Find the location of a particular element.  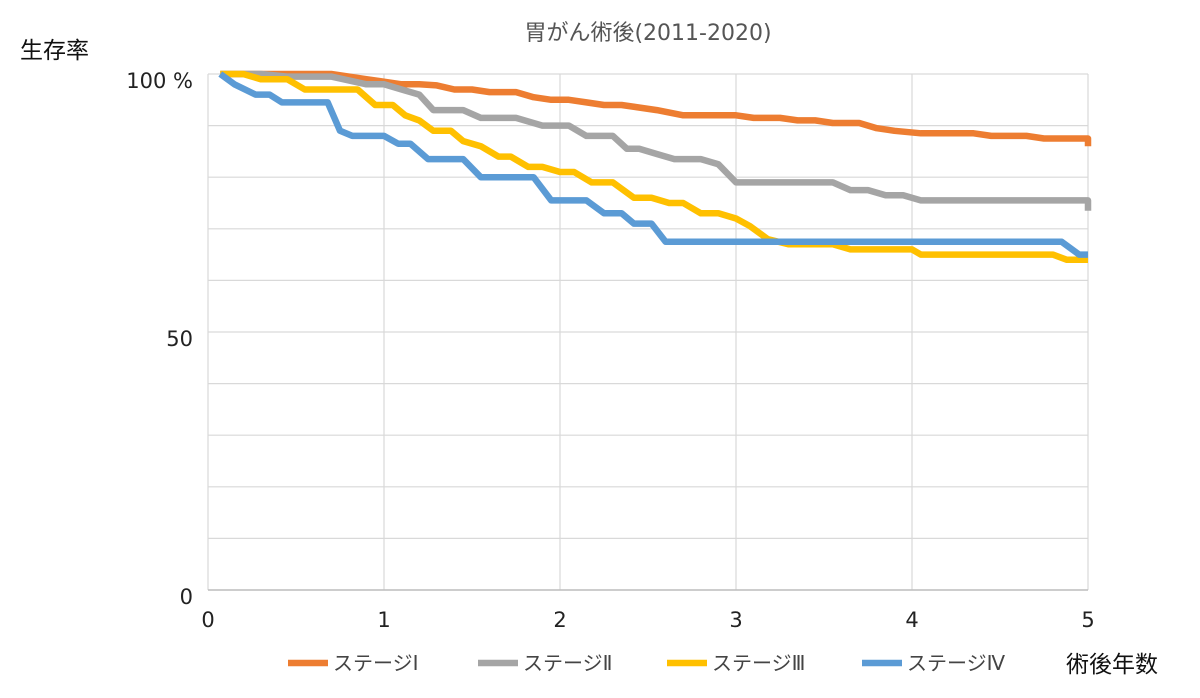

x-tick-label: 3 is located at coordinates (735, 620).